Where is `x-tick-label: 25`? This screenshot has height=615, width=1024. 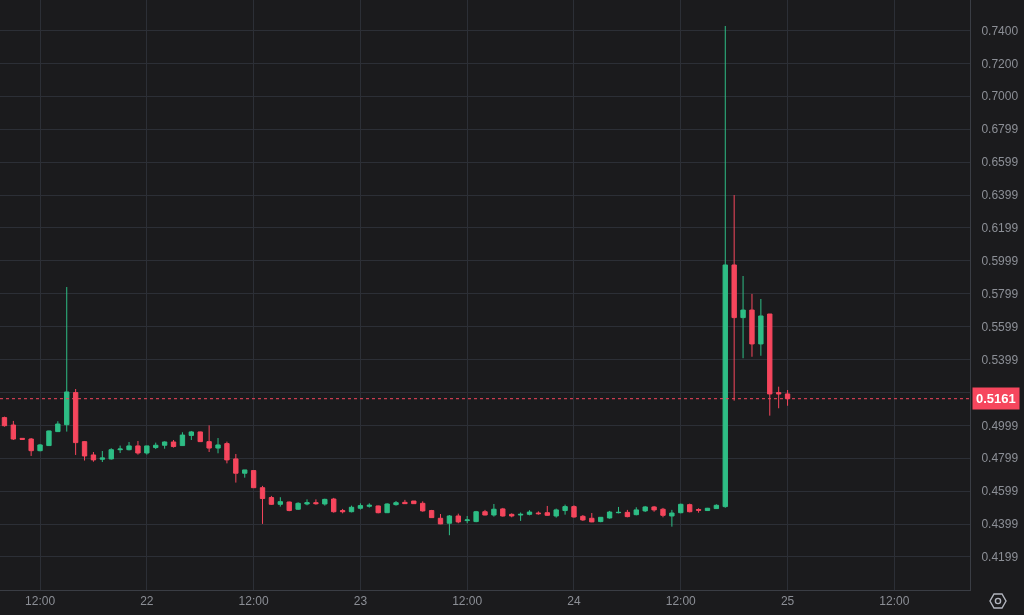
x-tick-label: 25 is located at coordinates (787, 601).